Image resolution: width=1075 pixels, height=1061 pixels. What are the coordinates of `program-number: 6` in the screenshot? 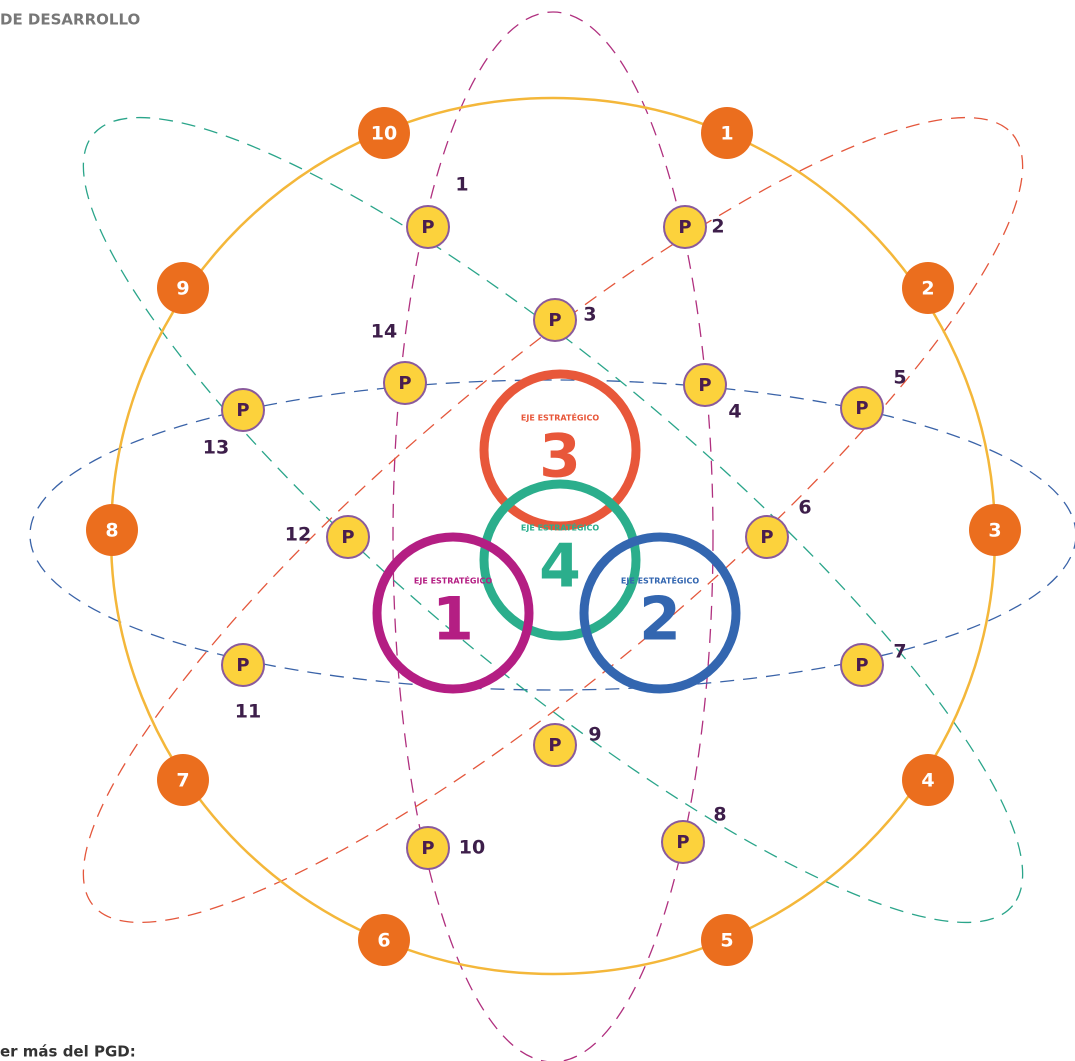 It's located at (804, 508).